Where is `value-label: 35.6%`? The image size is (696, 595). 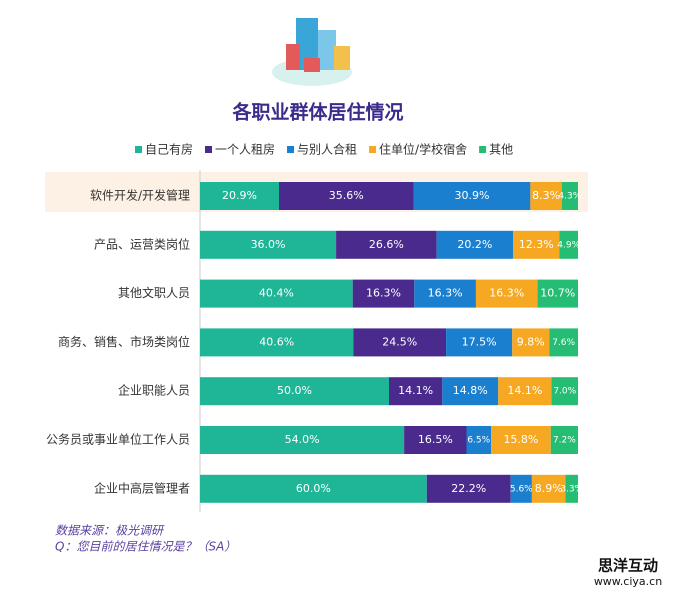 value-label: 35.6% is located at coordinates (346, 195).